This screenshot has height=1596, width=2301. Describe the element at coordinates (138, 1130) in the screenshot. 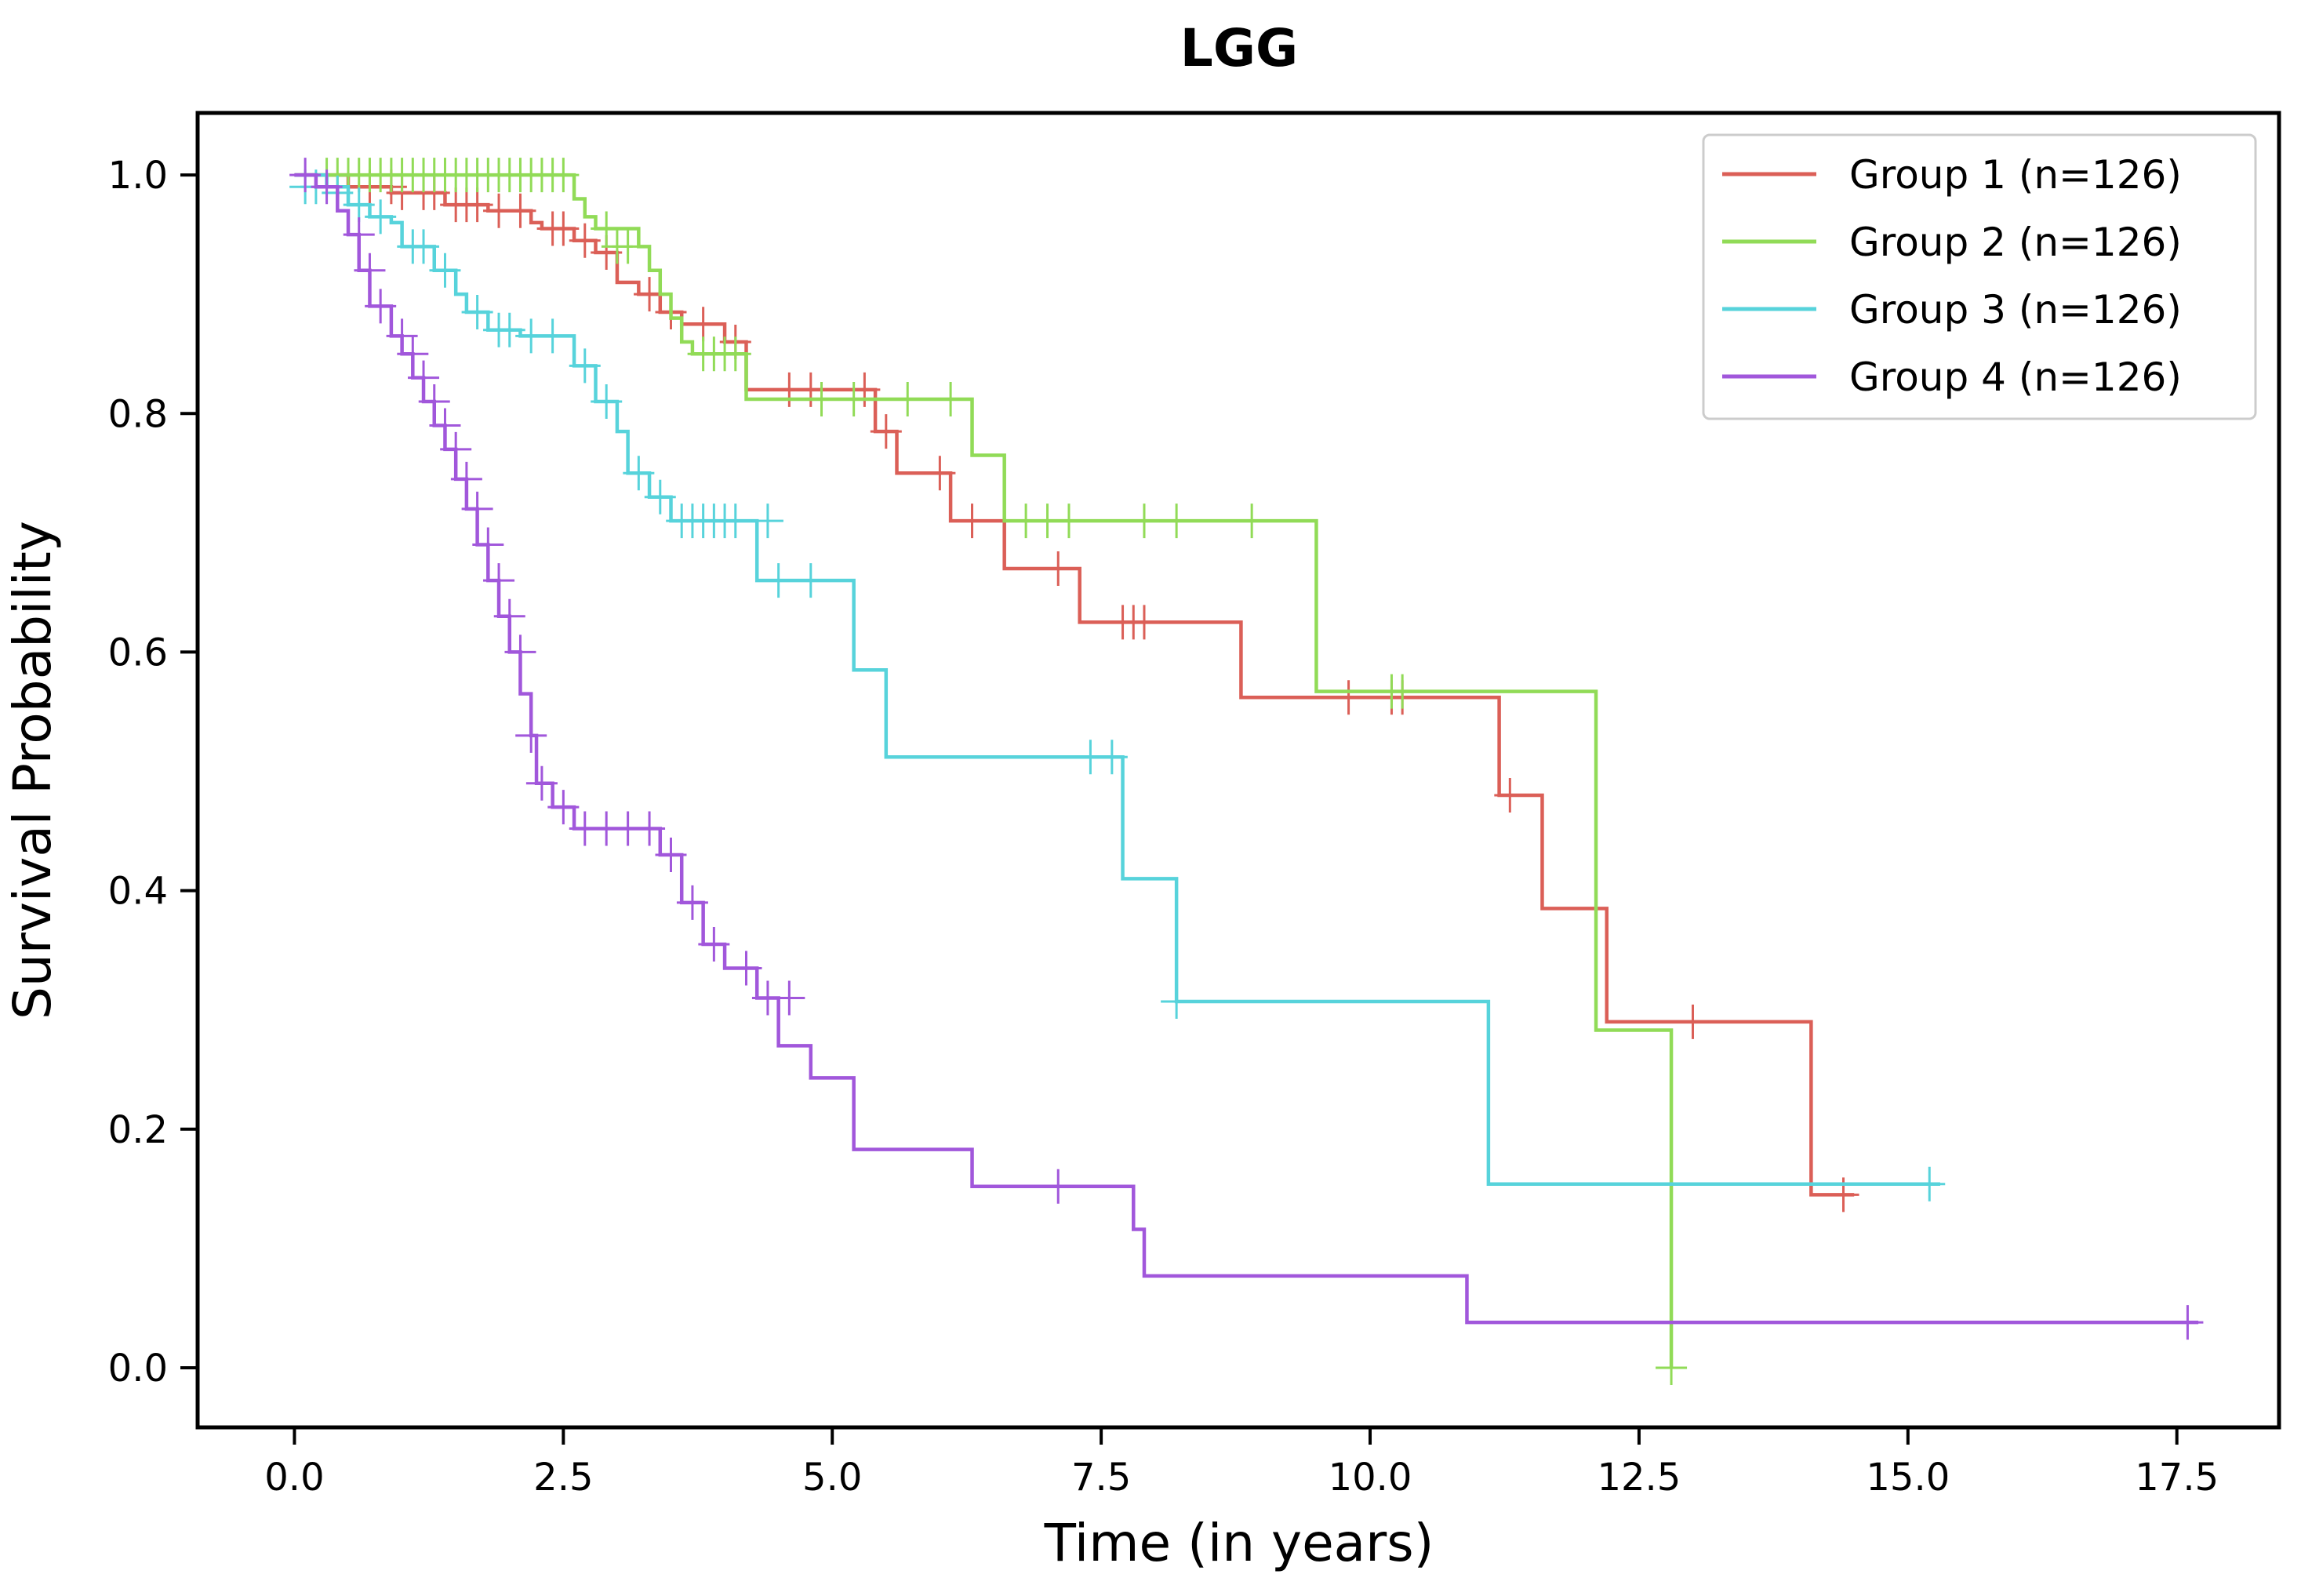

I see `y-tick-label: 0.2` at that location.